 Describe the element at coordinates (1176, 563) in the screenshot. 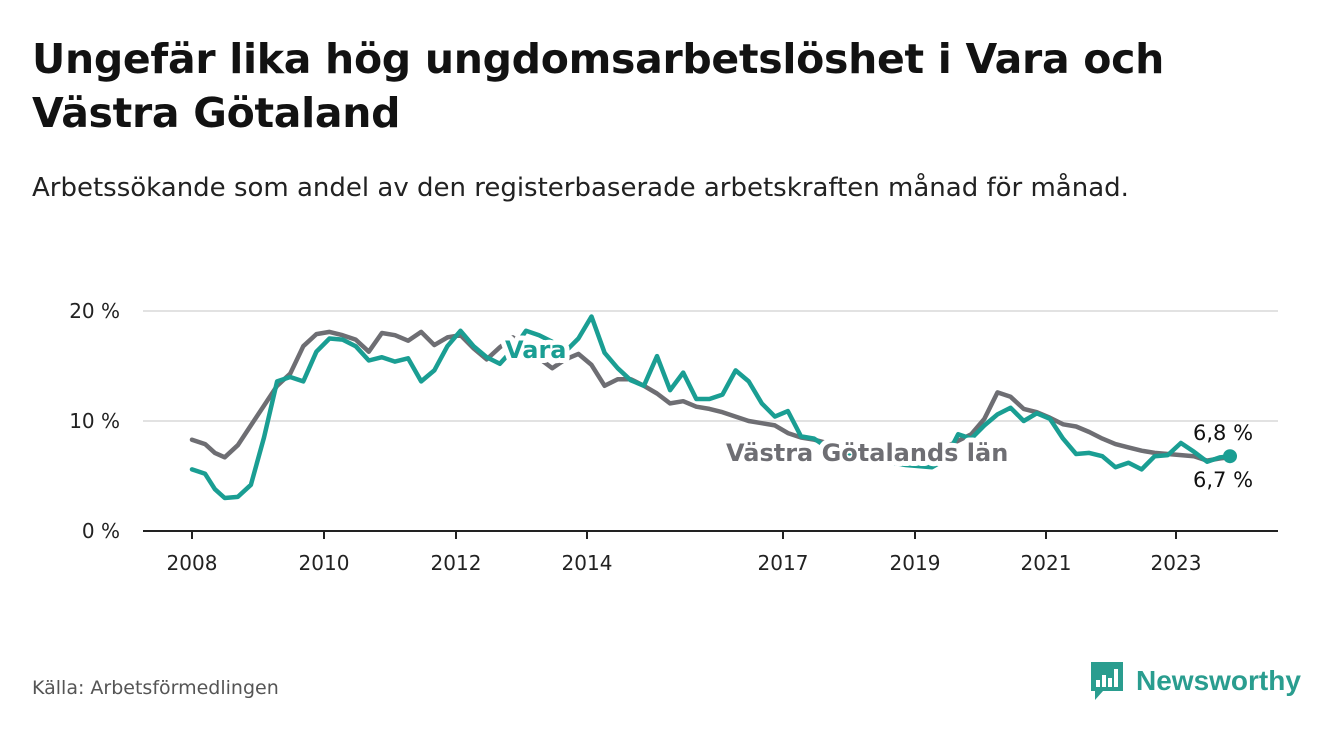

I see `x-tick-label: 2023` at that location.